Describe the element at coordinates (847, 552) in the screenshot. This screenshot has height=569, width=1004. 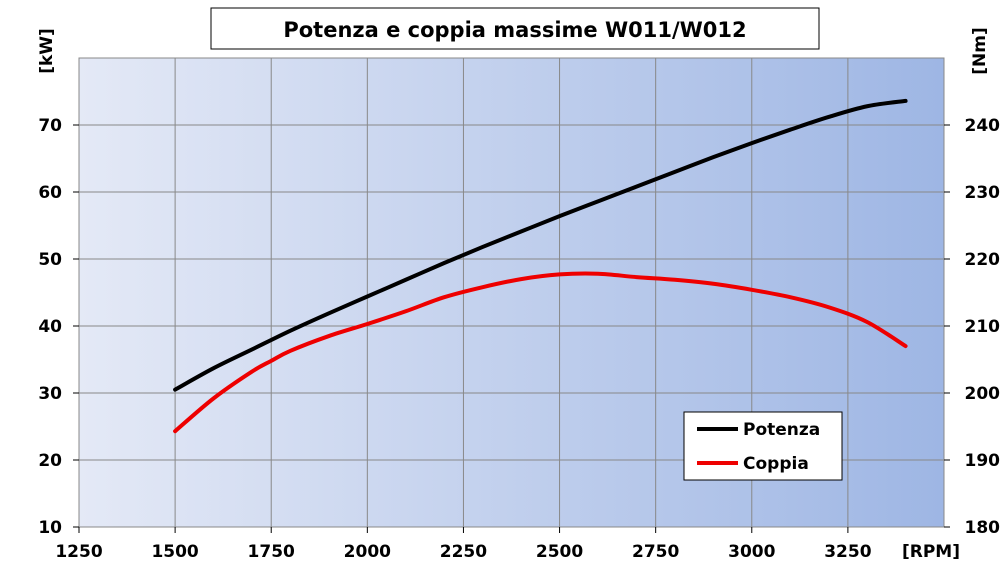
I see `x-tick-label-3250: 3250` at that location.